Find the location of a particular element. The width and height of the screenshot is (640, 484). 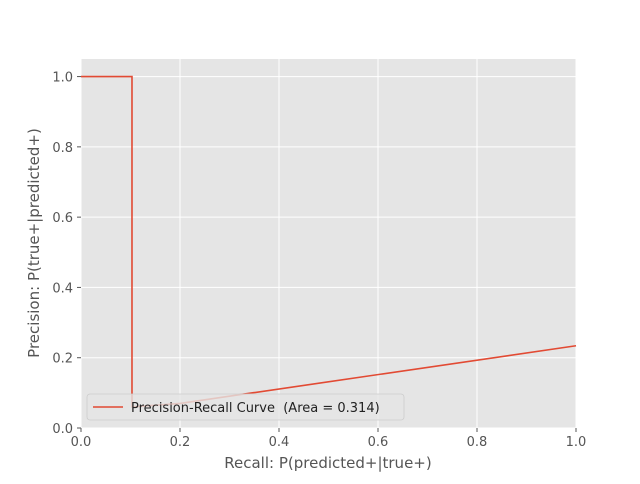

x-tick-label: 0.4 is located at coordinates (279, 442).